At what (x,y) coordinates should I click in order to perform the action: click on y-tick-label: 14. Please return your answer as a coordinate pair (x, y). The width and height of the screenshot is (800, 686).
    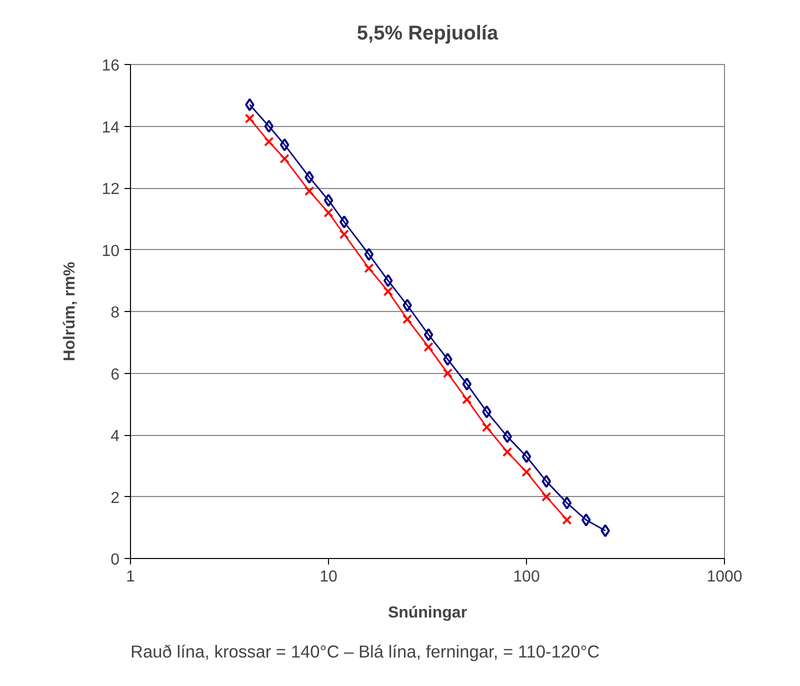
    Looking at the image, I should click on (111, 127).